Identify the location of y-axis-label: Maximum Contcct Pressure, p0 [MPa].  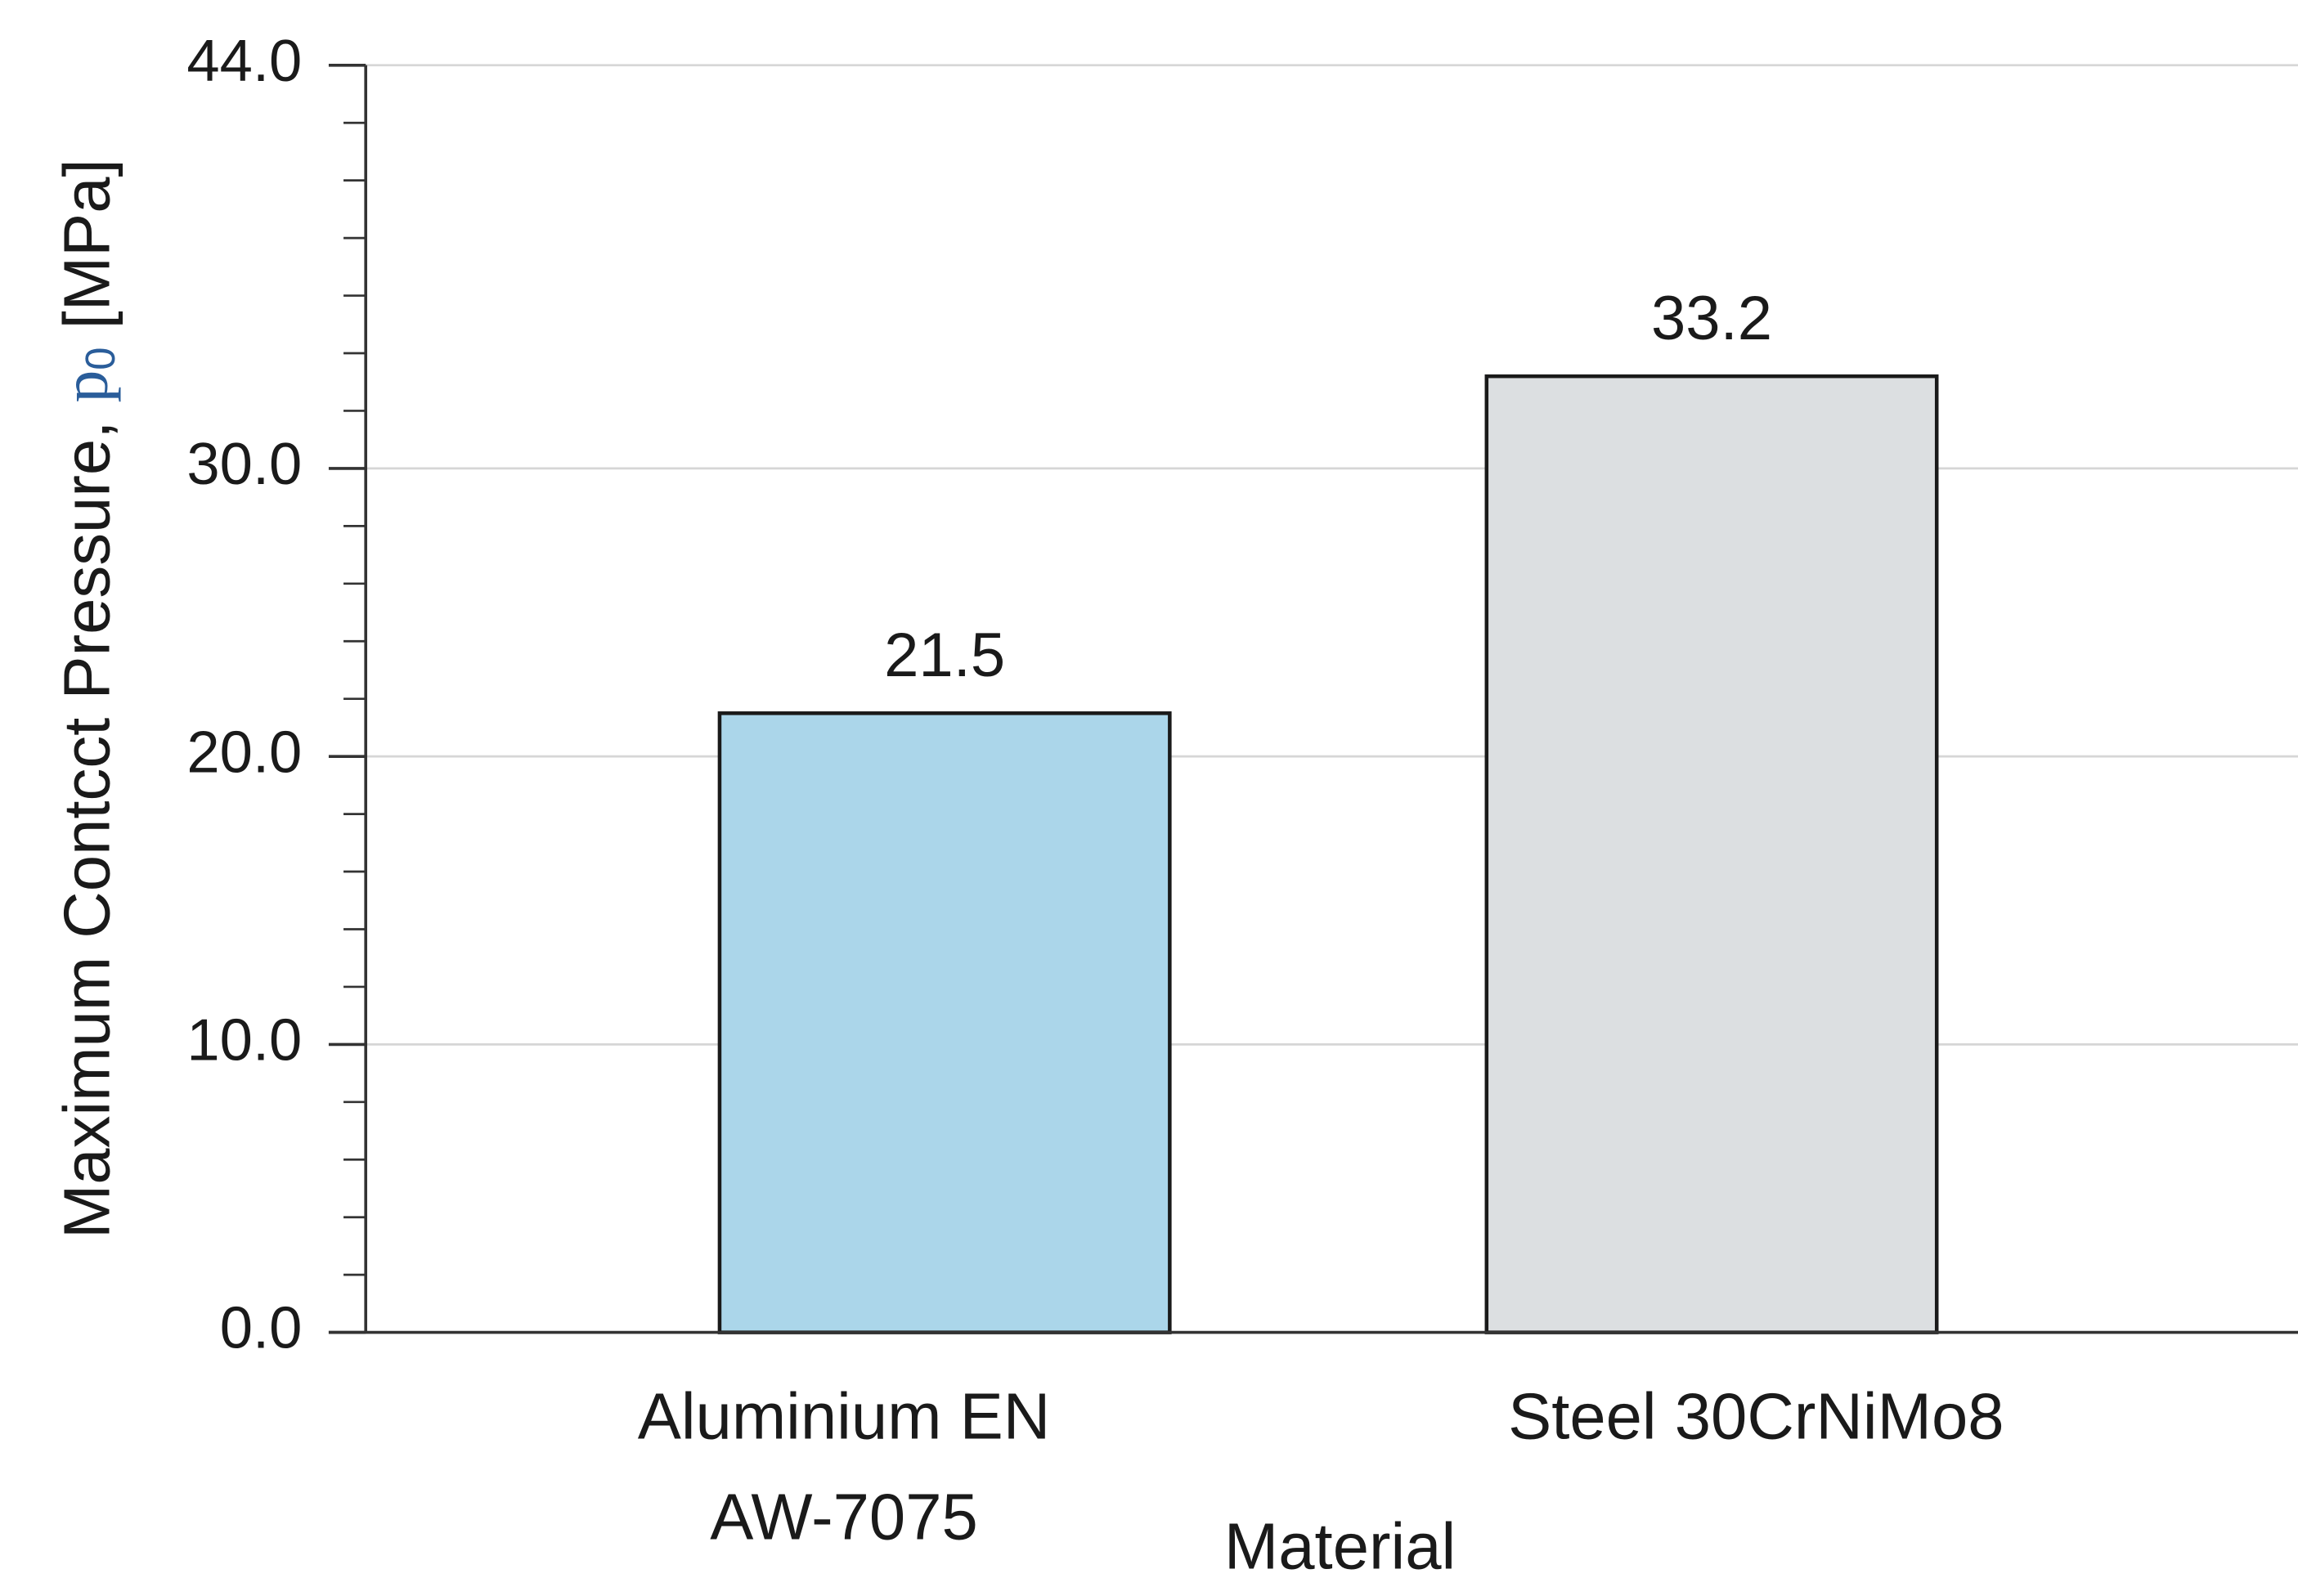
(87, 699).